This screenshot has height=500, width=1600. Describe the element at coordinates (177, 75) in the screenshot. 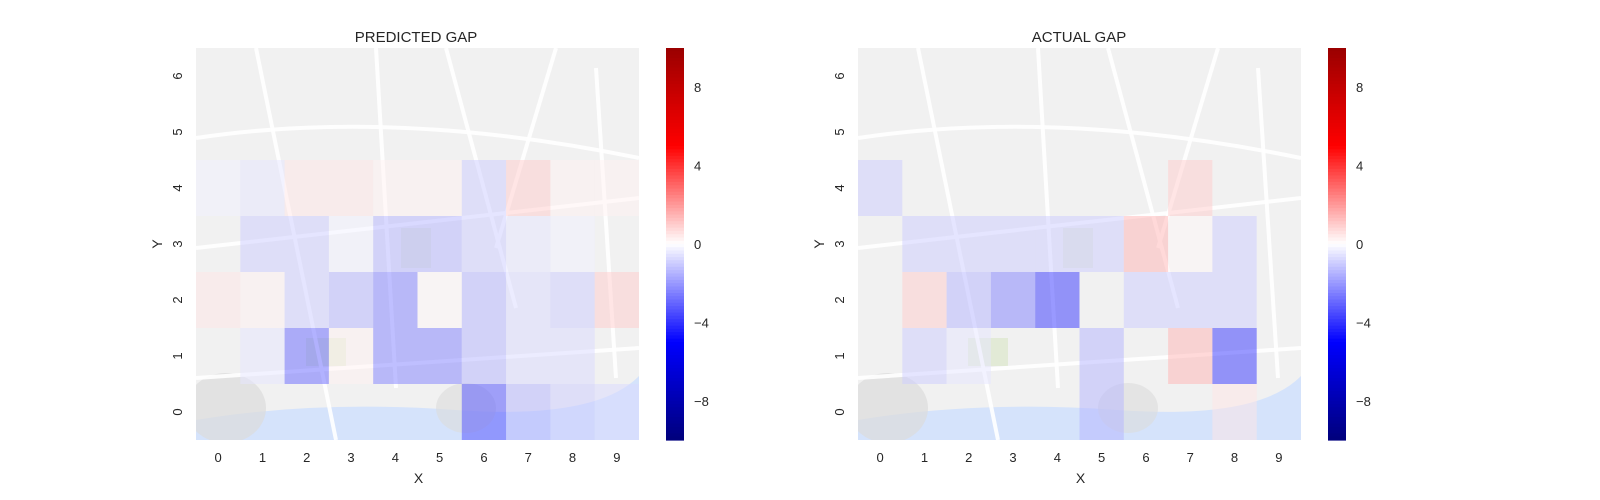

I see `y-tick-label: 6` at that location.